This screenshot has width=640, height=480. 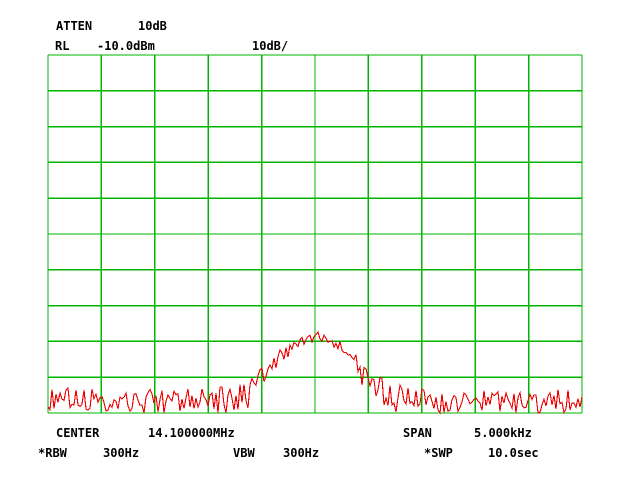 What do you see at coordinates (417, 433) in the screenshot?
I see `span-label: SPAN` at bounding box center [417, 433].